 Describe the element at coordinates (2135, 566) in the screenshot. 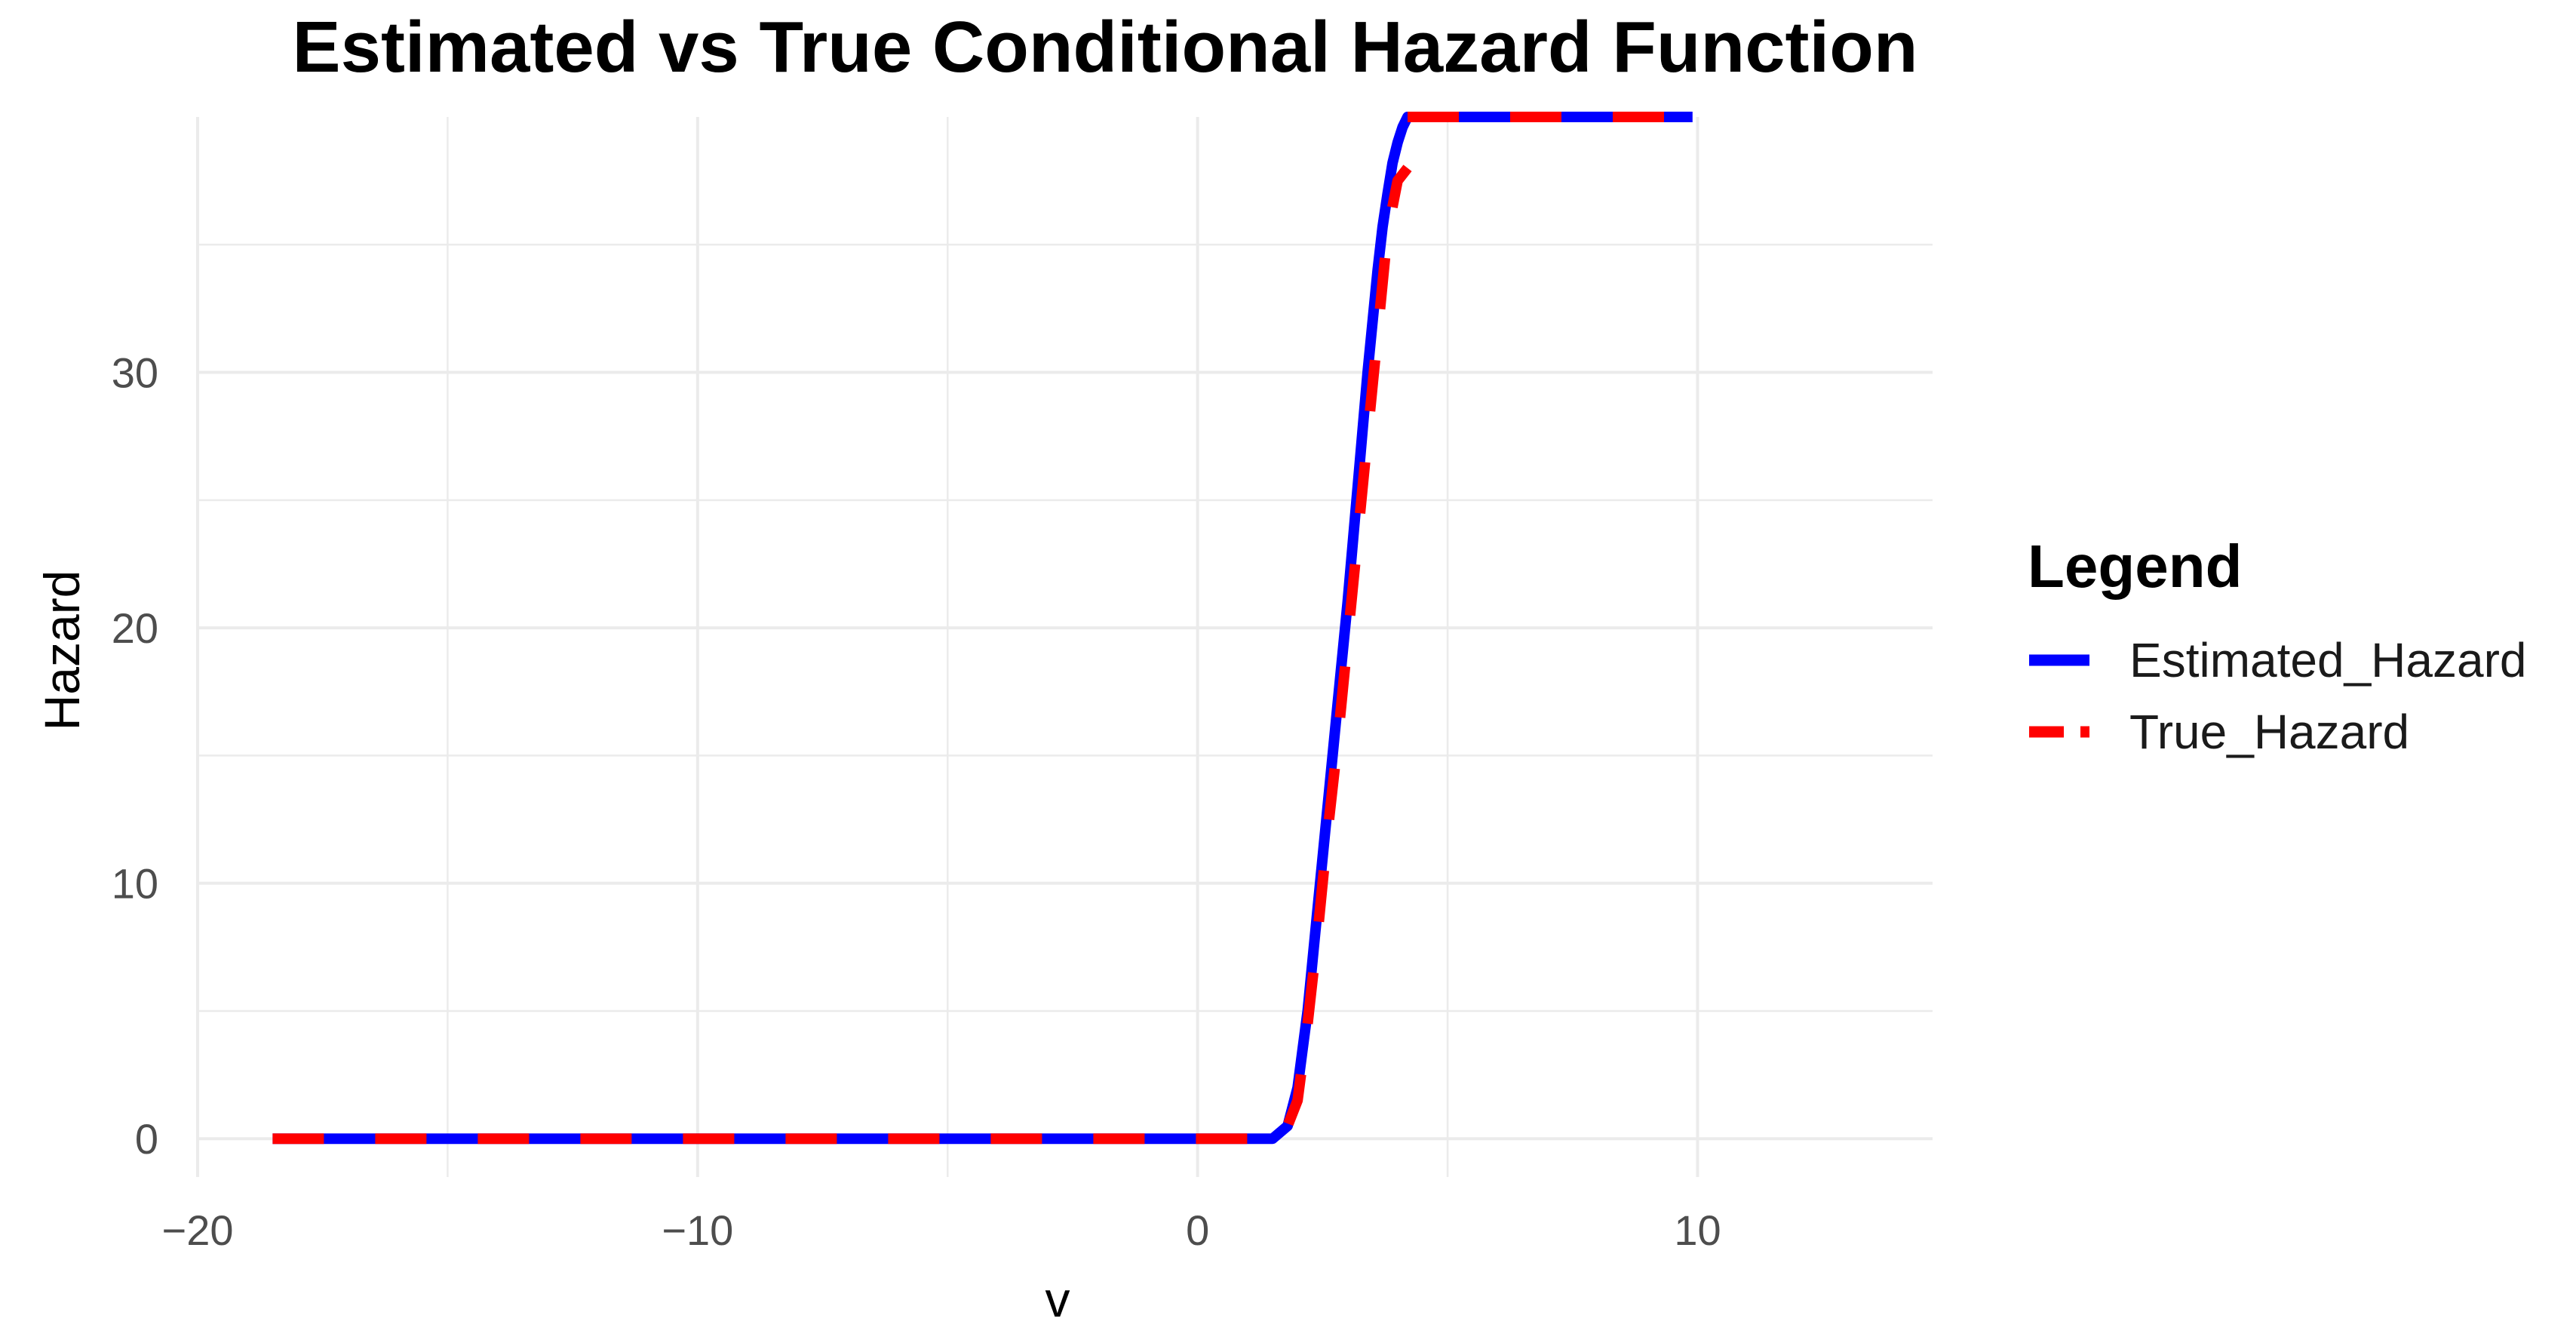

I see `legend-title: Legend` at that location.